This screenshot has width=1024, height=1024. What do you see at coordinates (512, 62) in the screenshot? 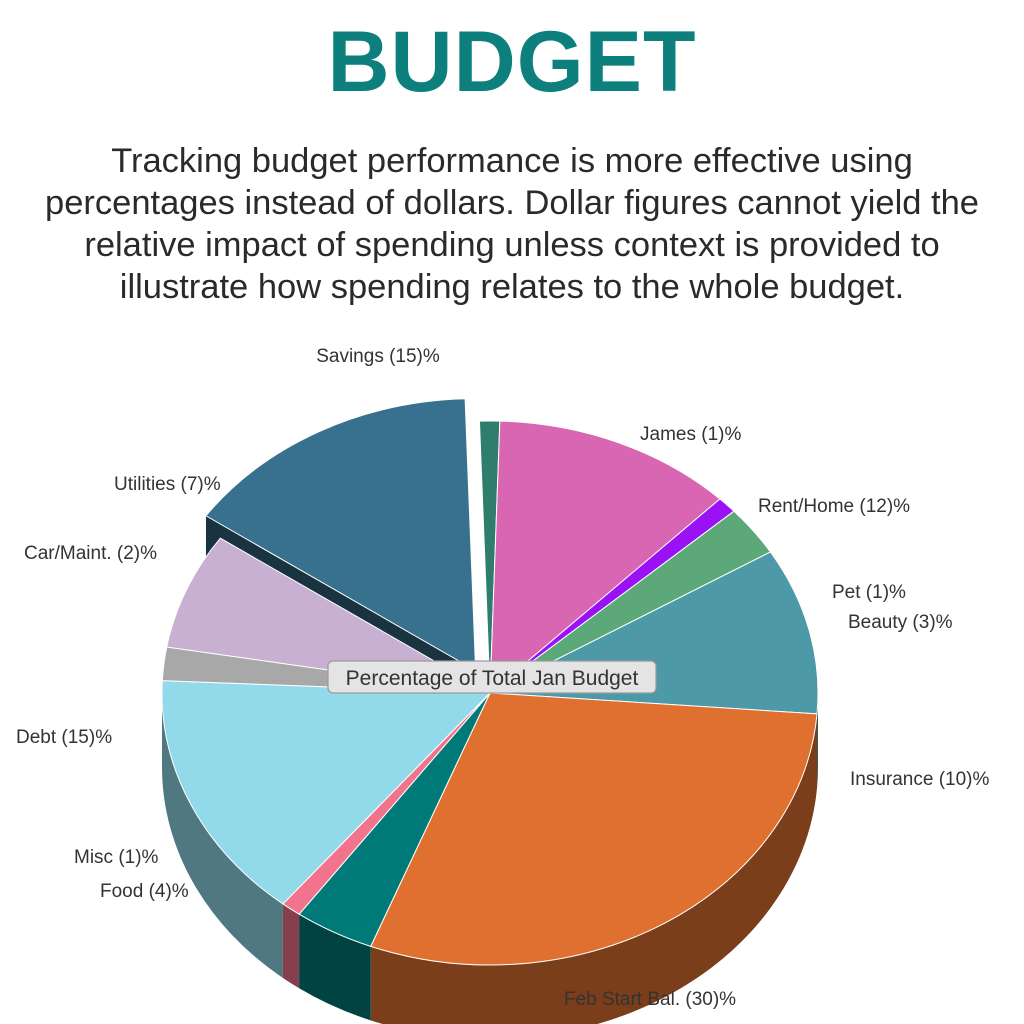
I see `page-title: BUDGET` at bounding box center [512, 62].